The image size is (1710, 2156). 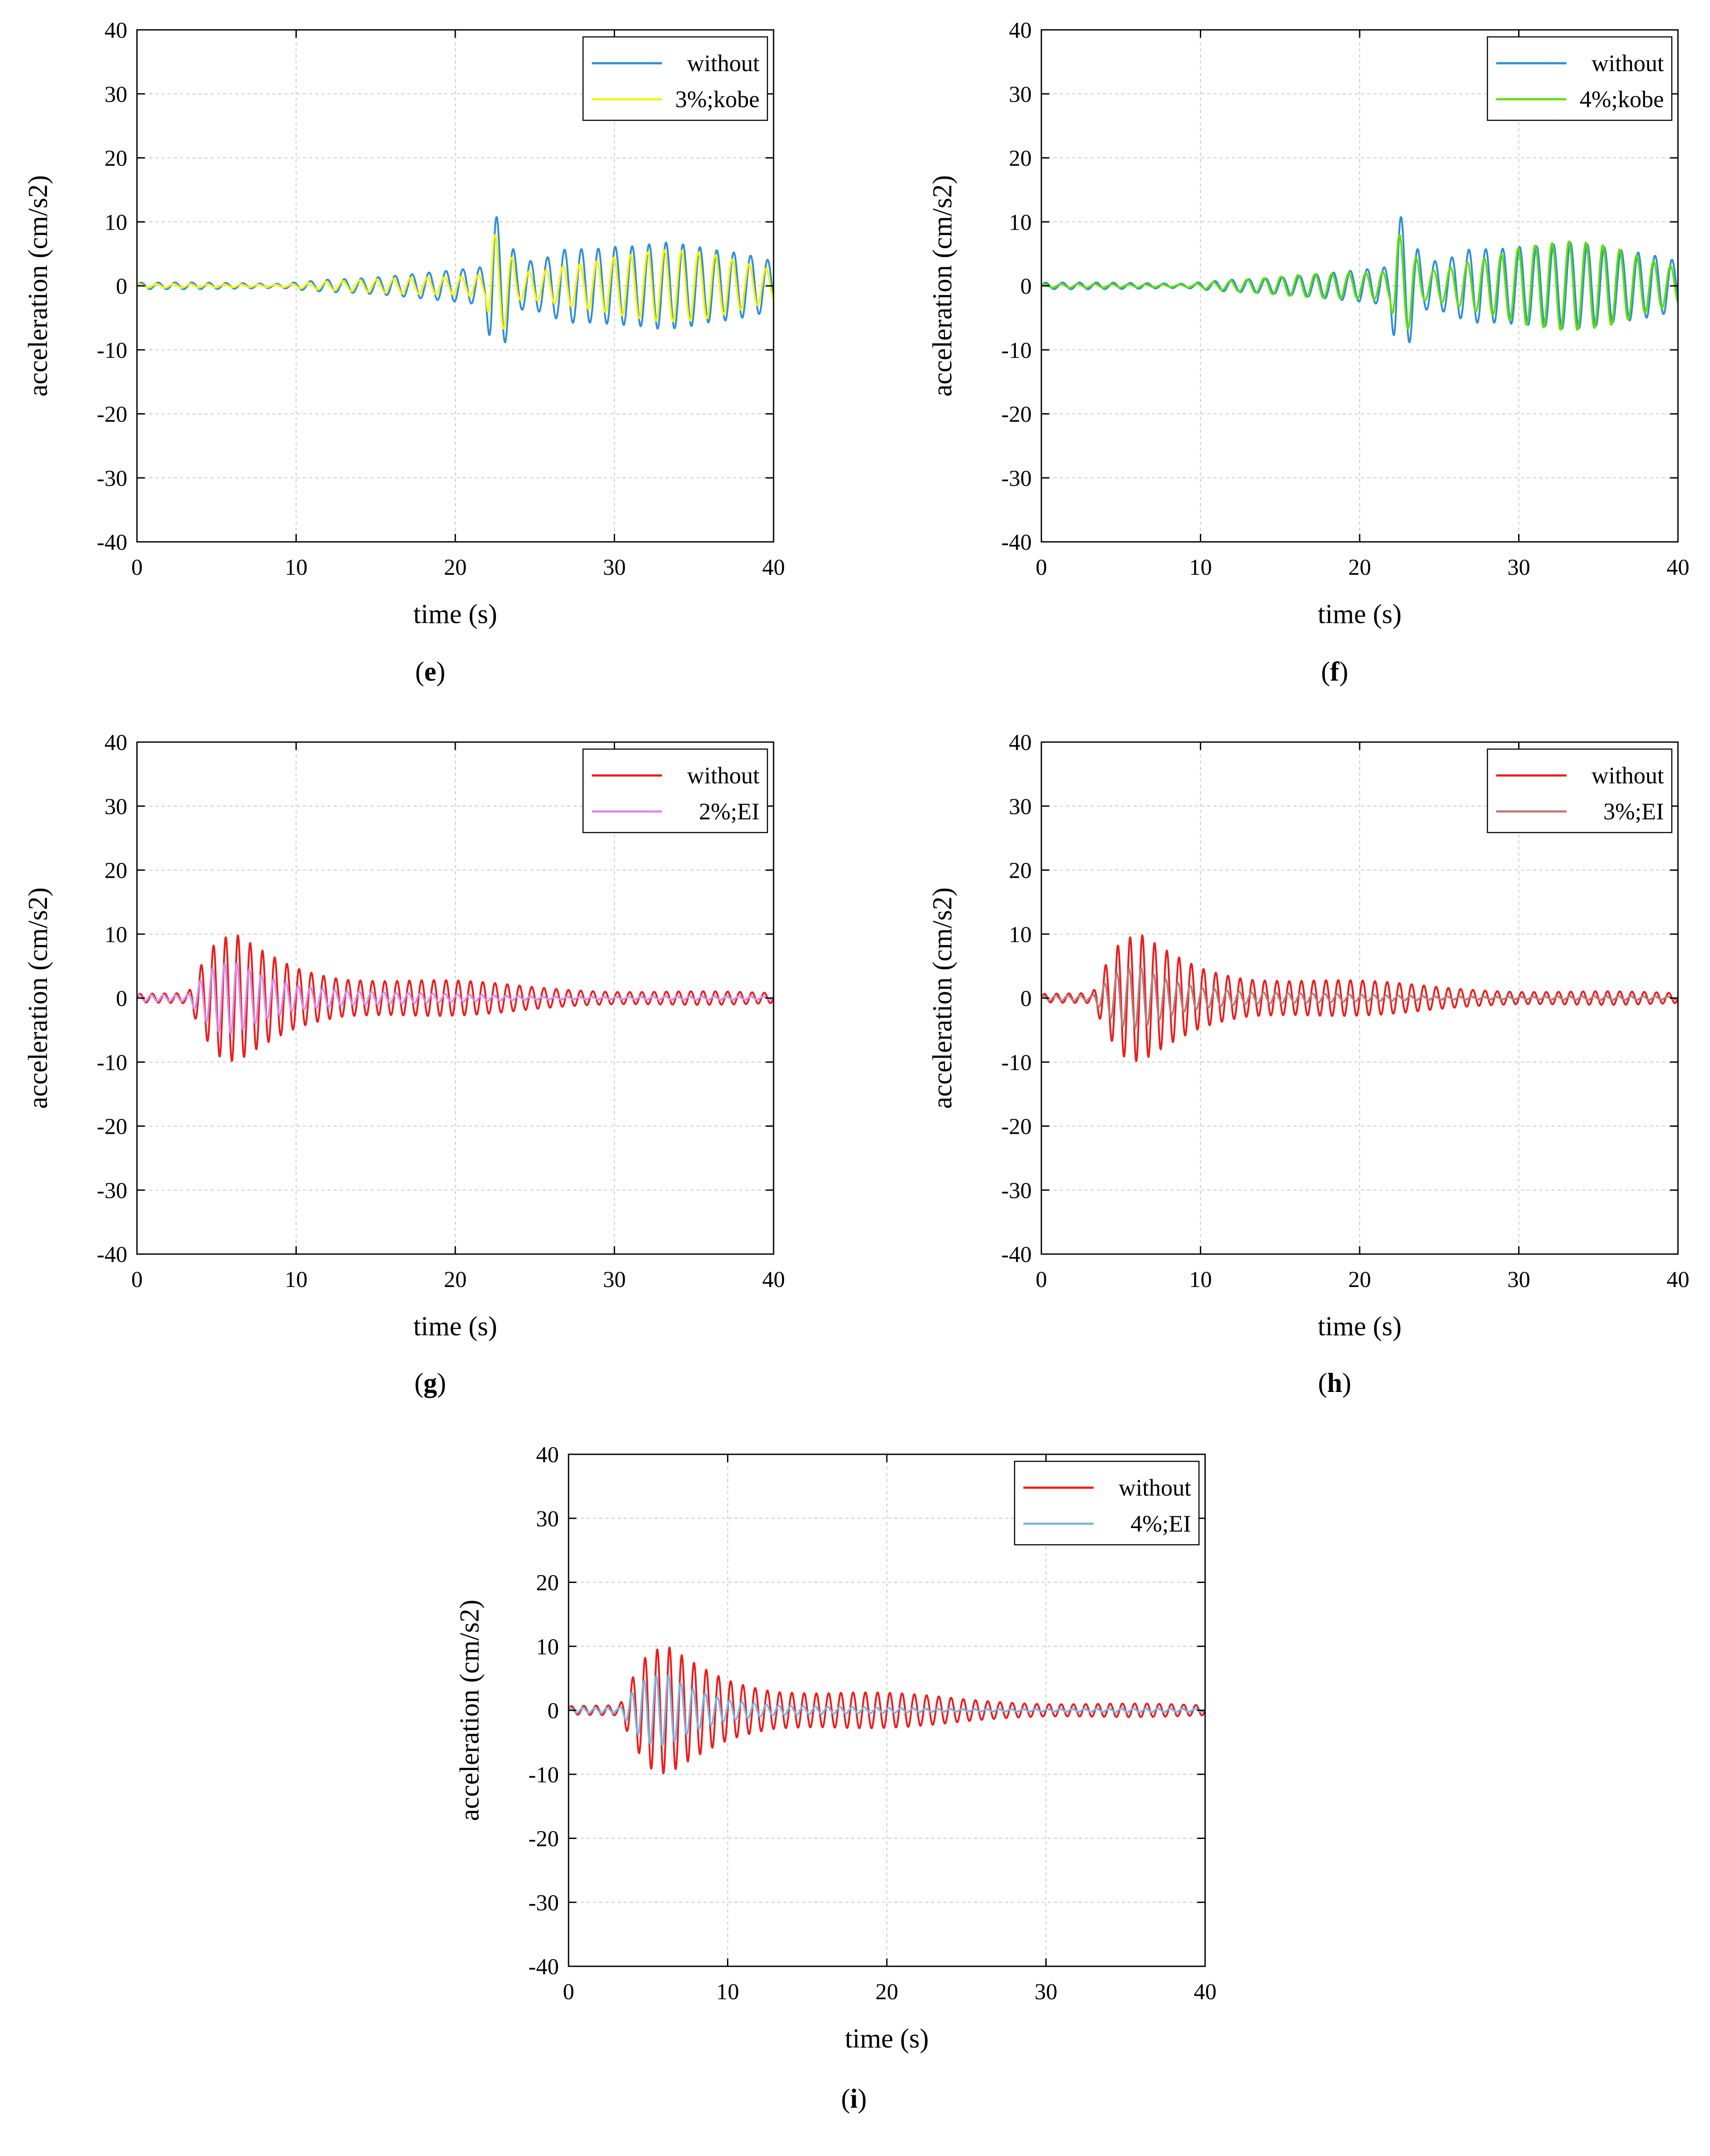 I want to click on series-line-2-ei, so click(x=455, y=998).